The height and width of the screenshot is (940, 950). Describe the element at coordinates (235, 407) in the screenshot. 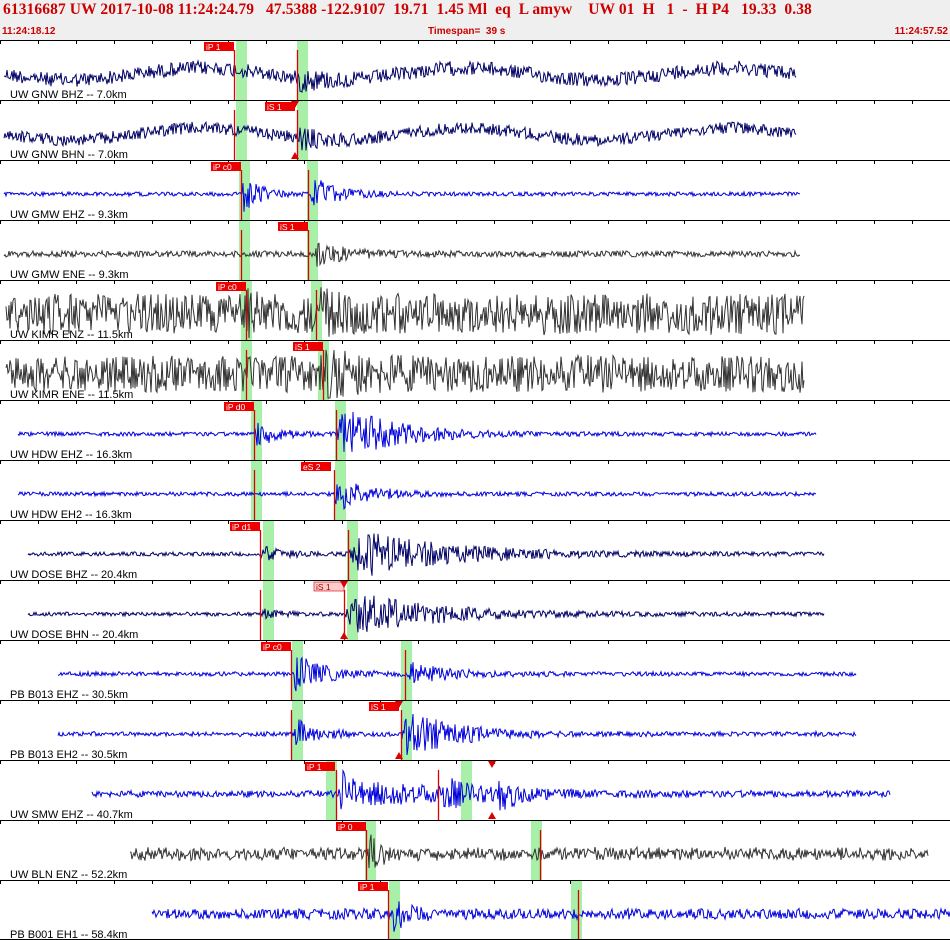

I see `pick-label: iP d0` at that location.